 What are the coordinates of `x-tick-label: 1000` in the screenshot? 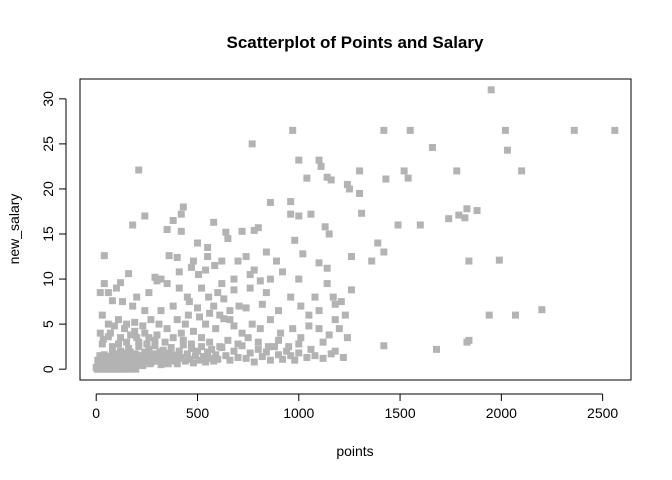 It's located at (298, 413).